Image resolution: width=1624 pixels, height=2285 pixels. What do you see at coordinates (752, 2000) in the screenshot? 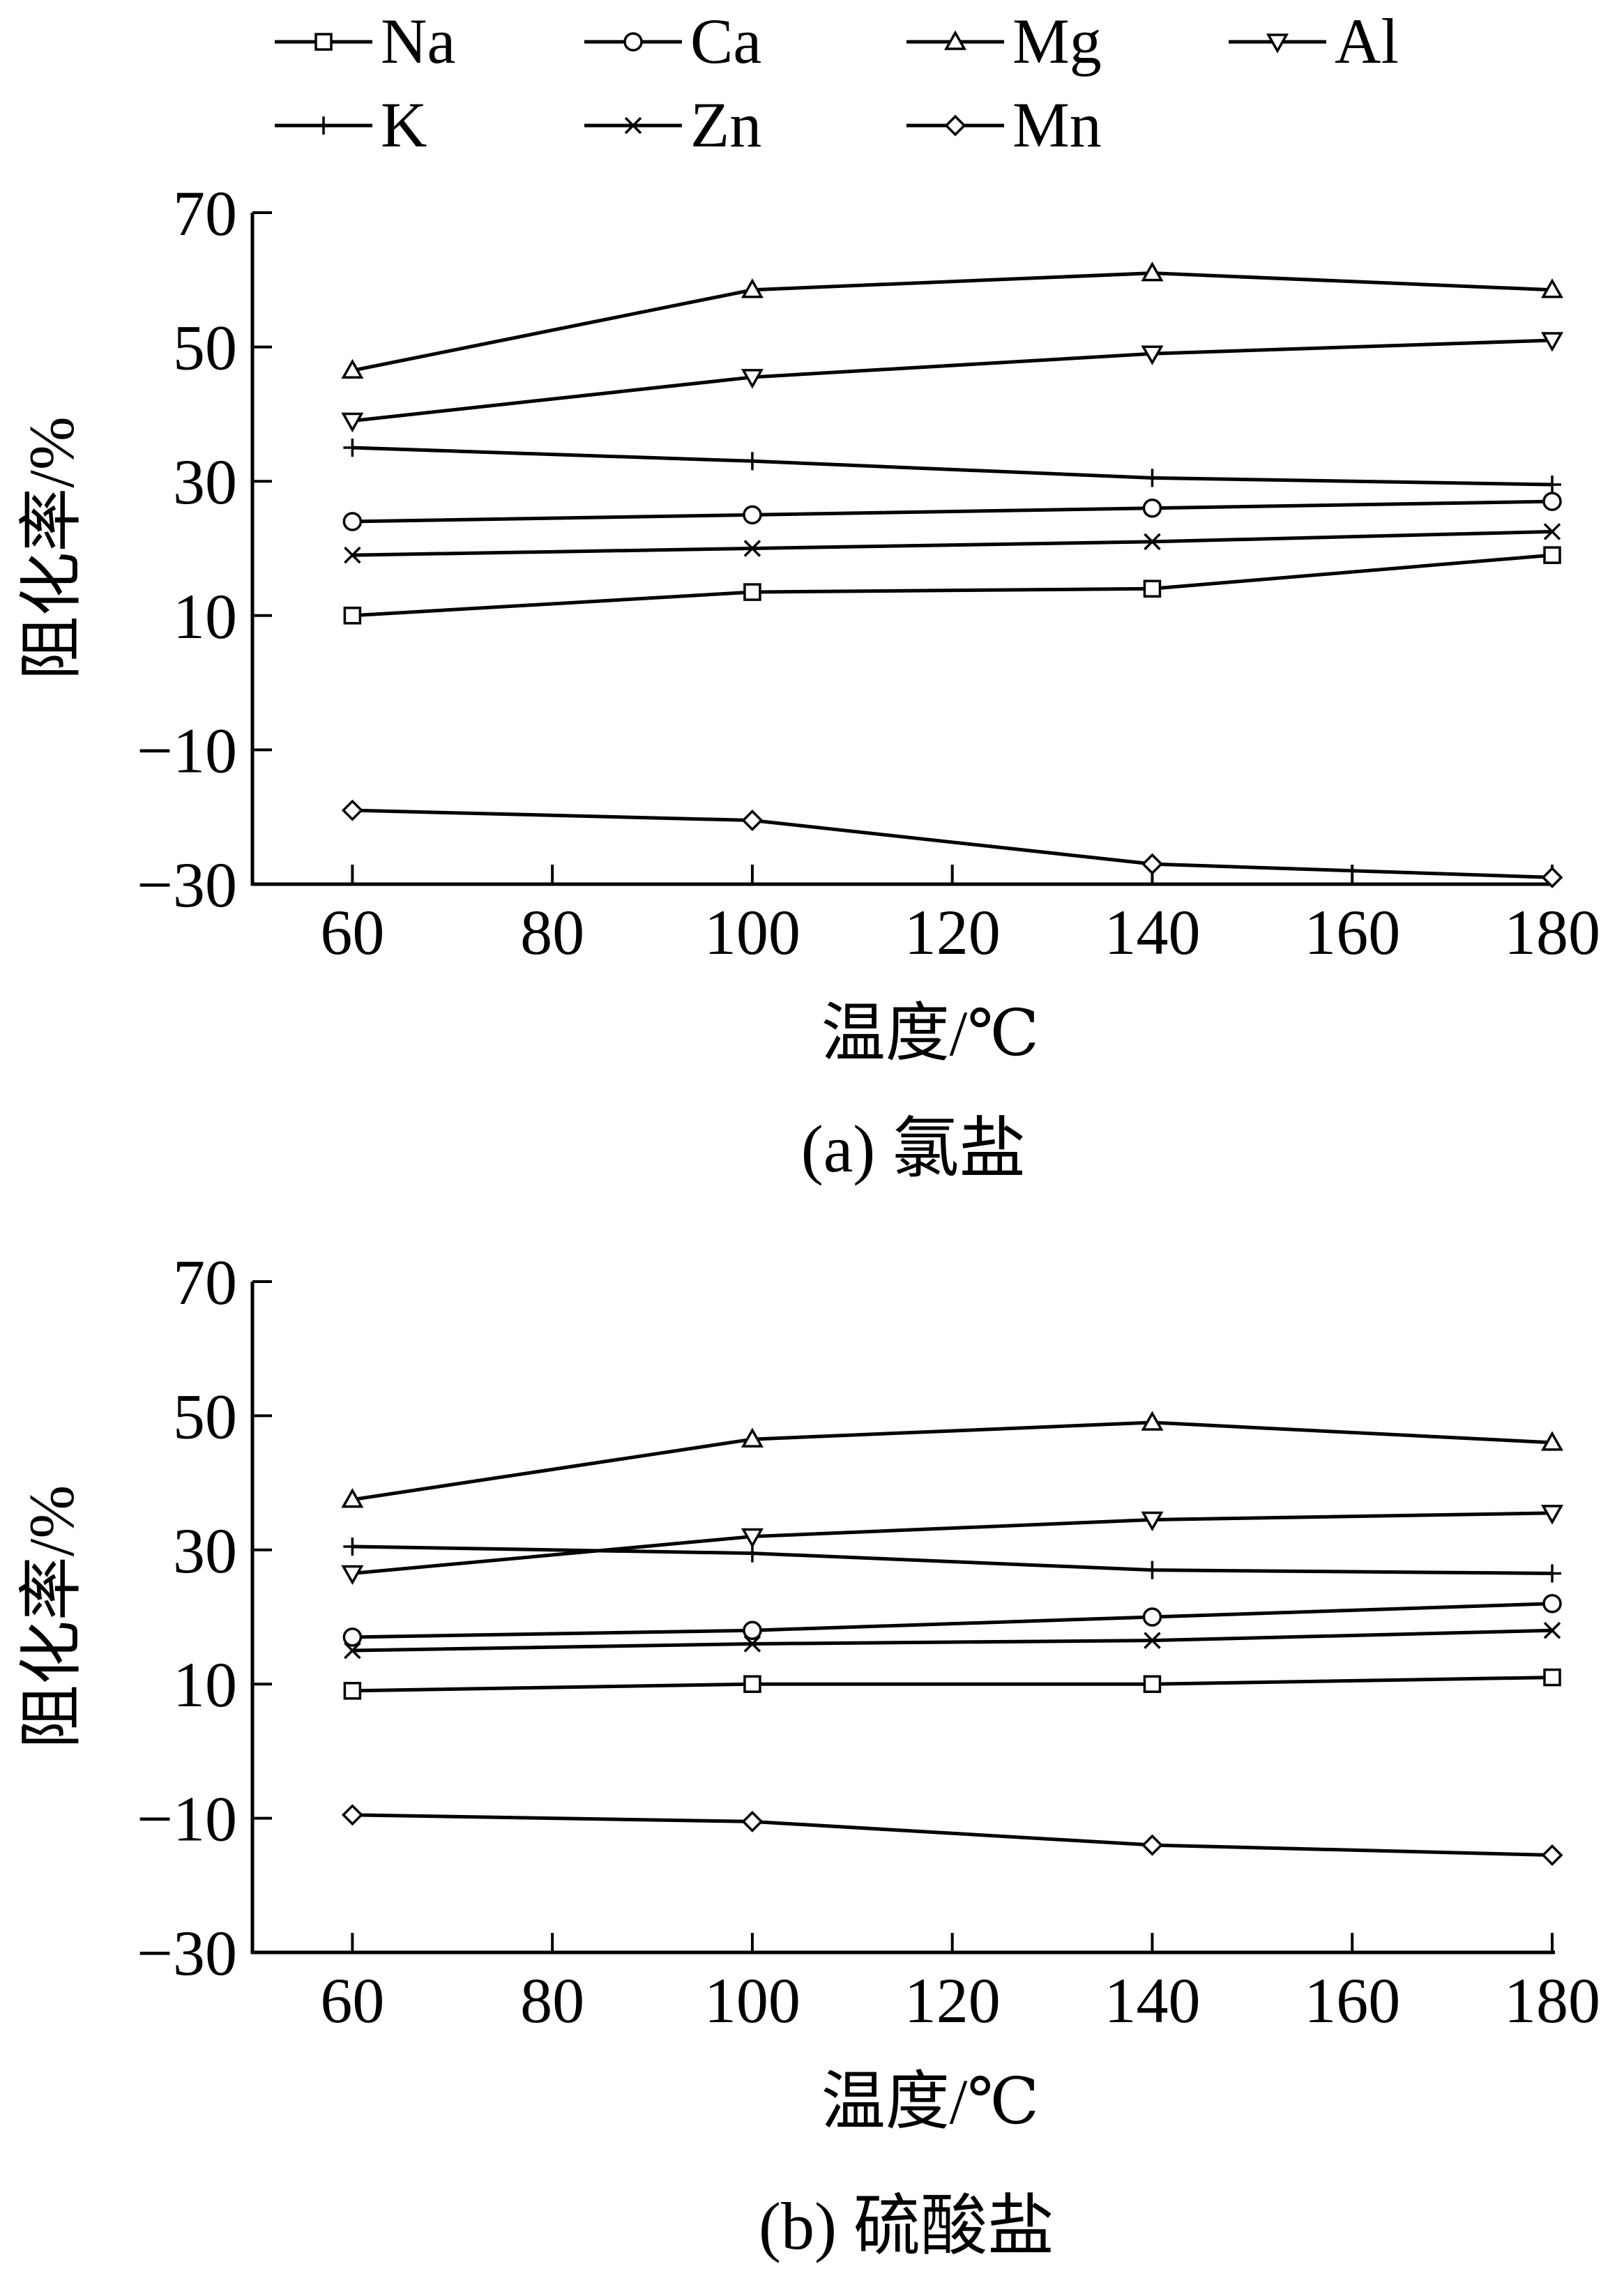
I see `x-tick-label: 100` at bounding box center [752, 2000].